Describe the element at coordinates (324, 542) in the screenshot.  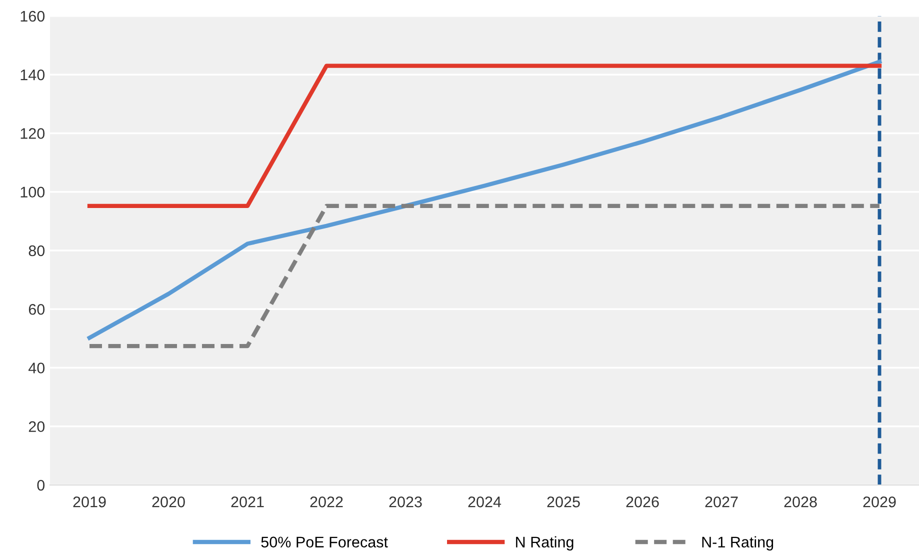
I see `legend-label: 50% PoE Forecast` at that location.